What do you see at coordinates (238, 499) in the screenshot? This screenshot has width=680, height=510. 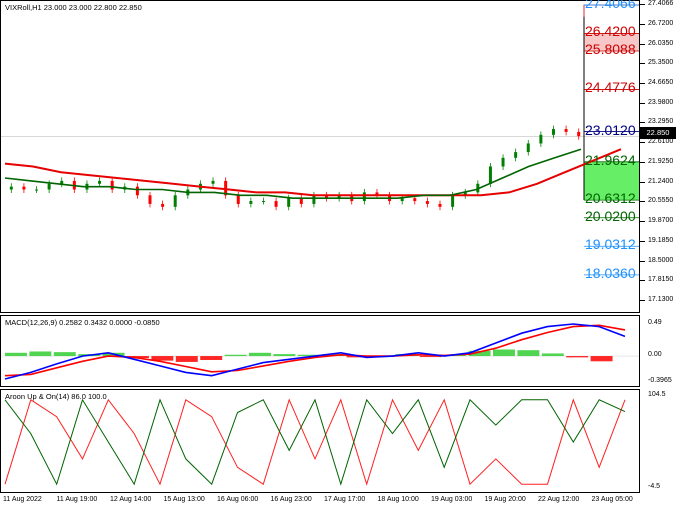 I see `time-axis-label: 16 Aug 06:00` at bounding box center [238, 499].